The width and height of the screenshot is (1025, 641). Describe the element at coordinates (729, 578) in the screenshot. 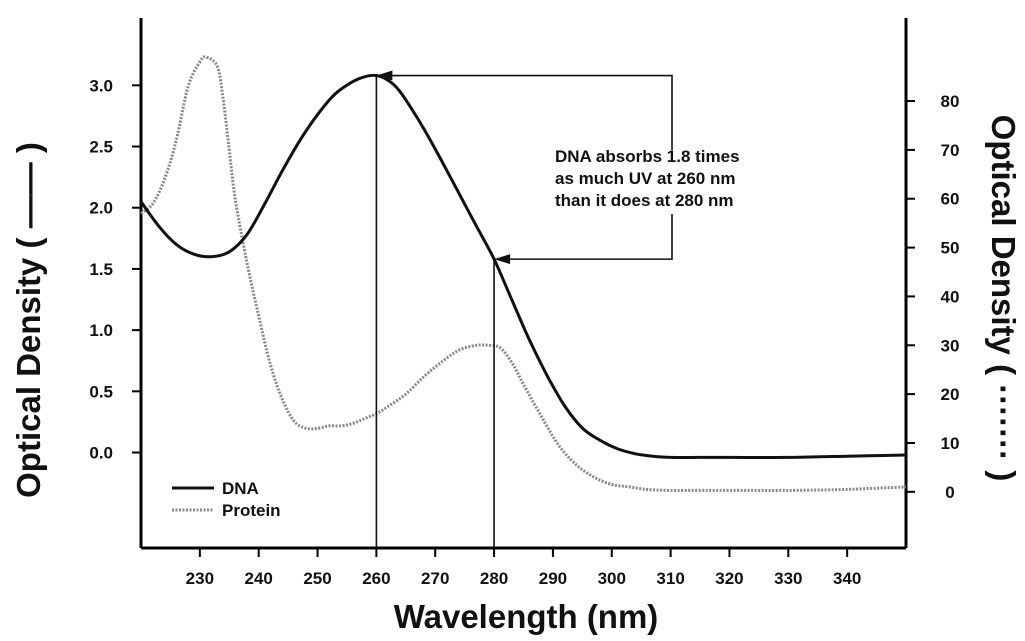

I see `x-tick-label: 320` at that location.